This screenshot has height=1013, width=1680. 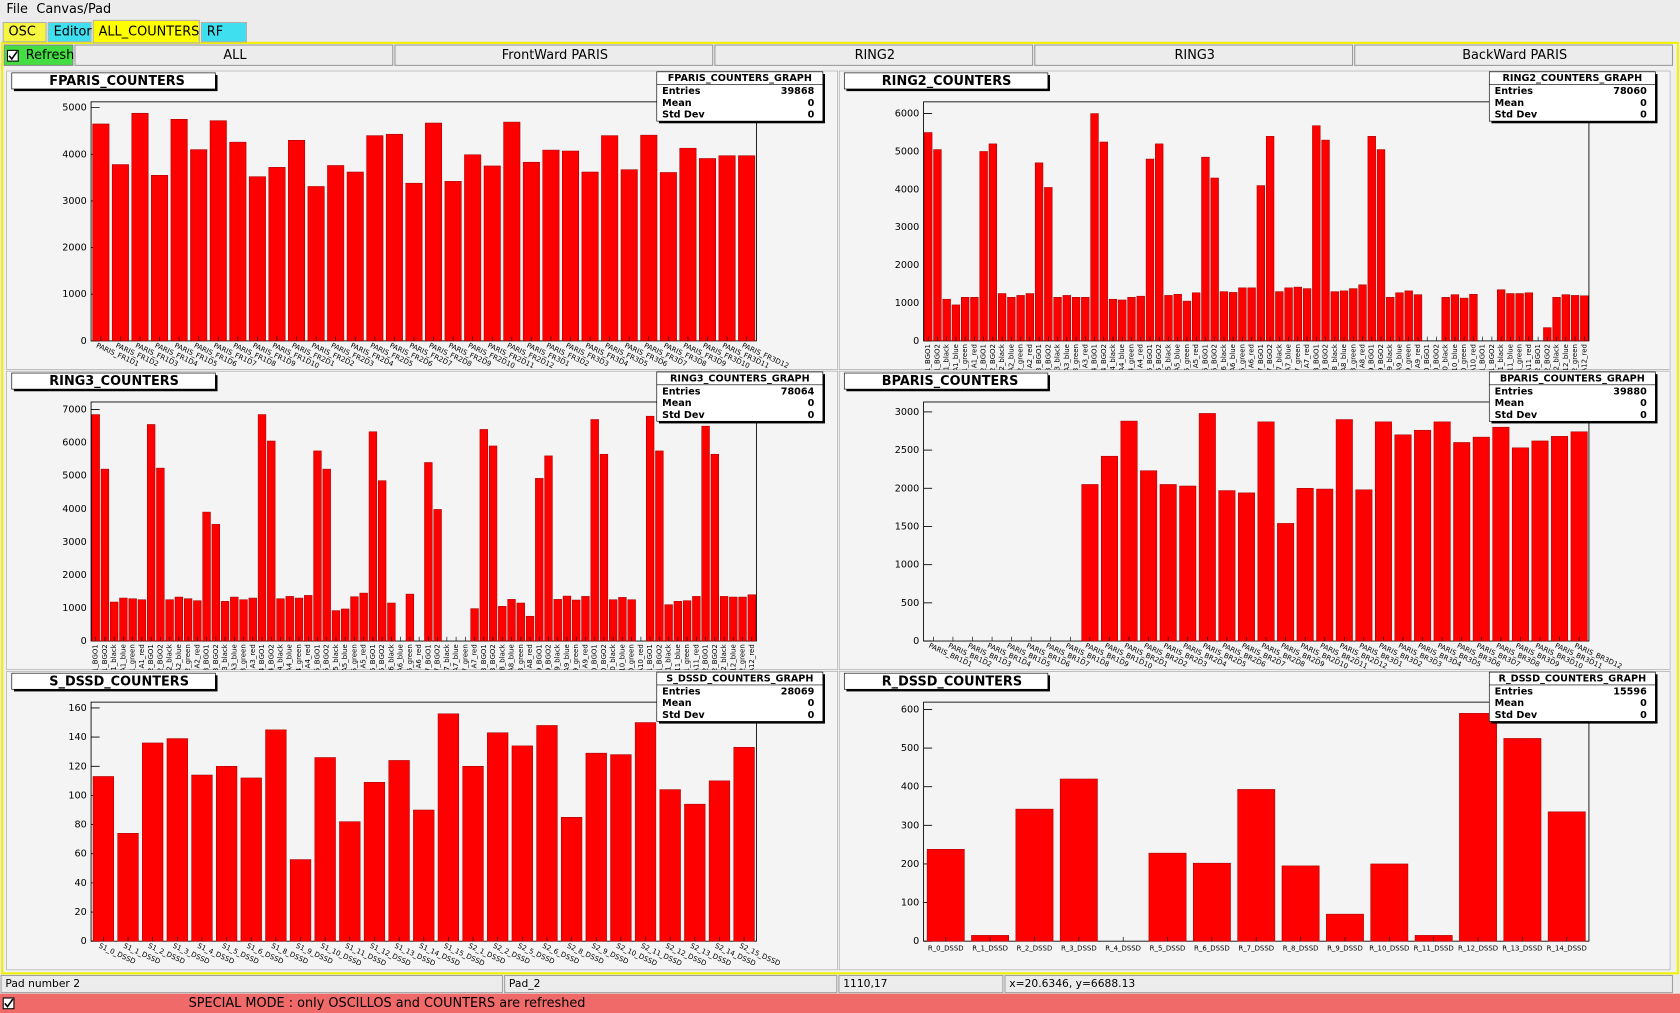 I want to click on tab-label: ALL_COUNTERS, so click(x=149, y=32).